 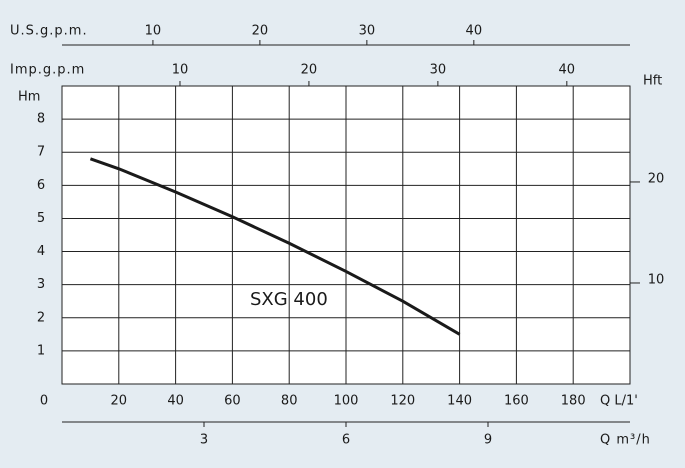 I want to click on x-axis-label: Q L/1', so click(x=619, y=401).